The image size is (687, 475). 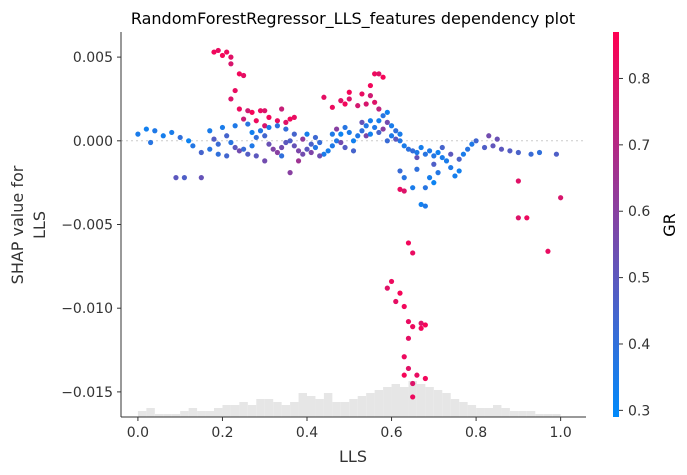 I want to click on x-tick-label: 0.0, so click(x=138, y=433).